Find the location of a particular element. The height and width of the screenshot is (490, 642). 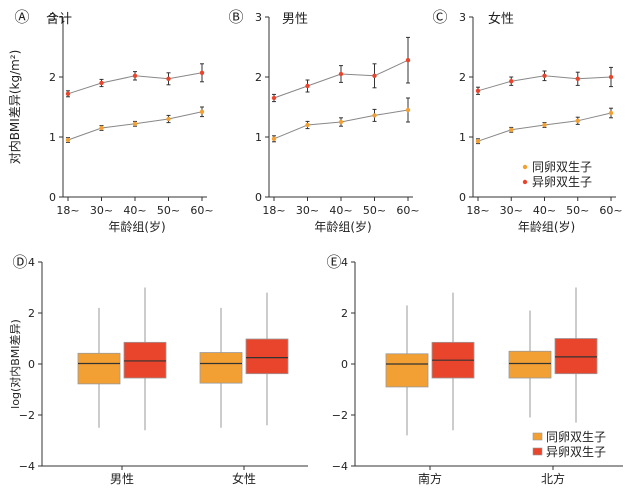

y-tick-label: −2 is located at coordinates (27, 415).